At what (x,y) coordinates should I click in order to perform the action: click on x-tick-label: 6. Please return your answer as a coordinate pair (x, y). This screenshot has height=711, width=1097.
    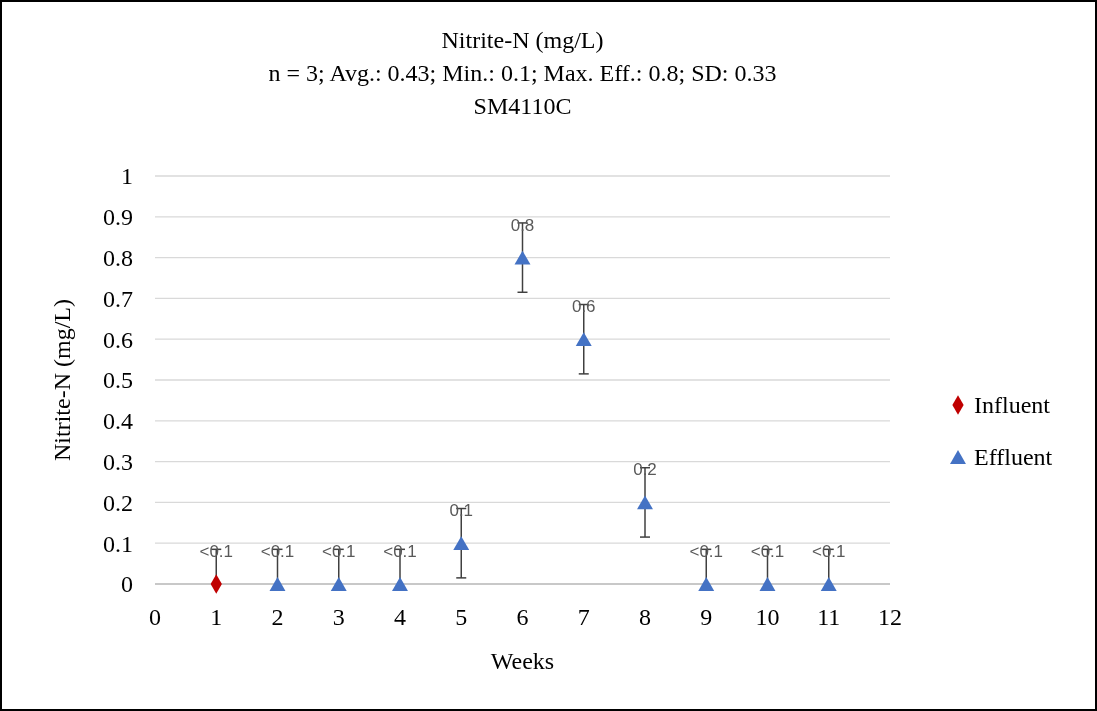
    Looking at the image, I should click on (522, 617).